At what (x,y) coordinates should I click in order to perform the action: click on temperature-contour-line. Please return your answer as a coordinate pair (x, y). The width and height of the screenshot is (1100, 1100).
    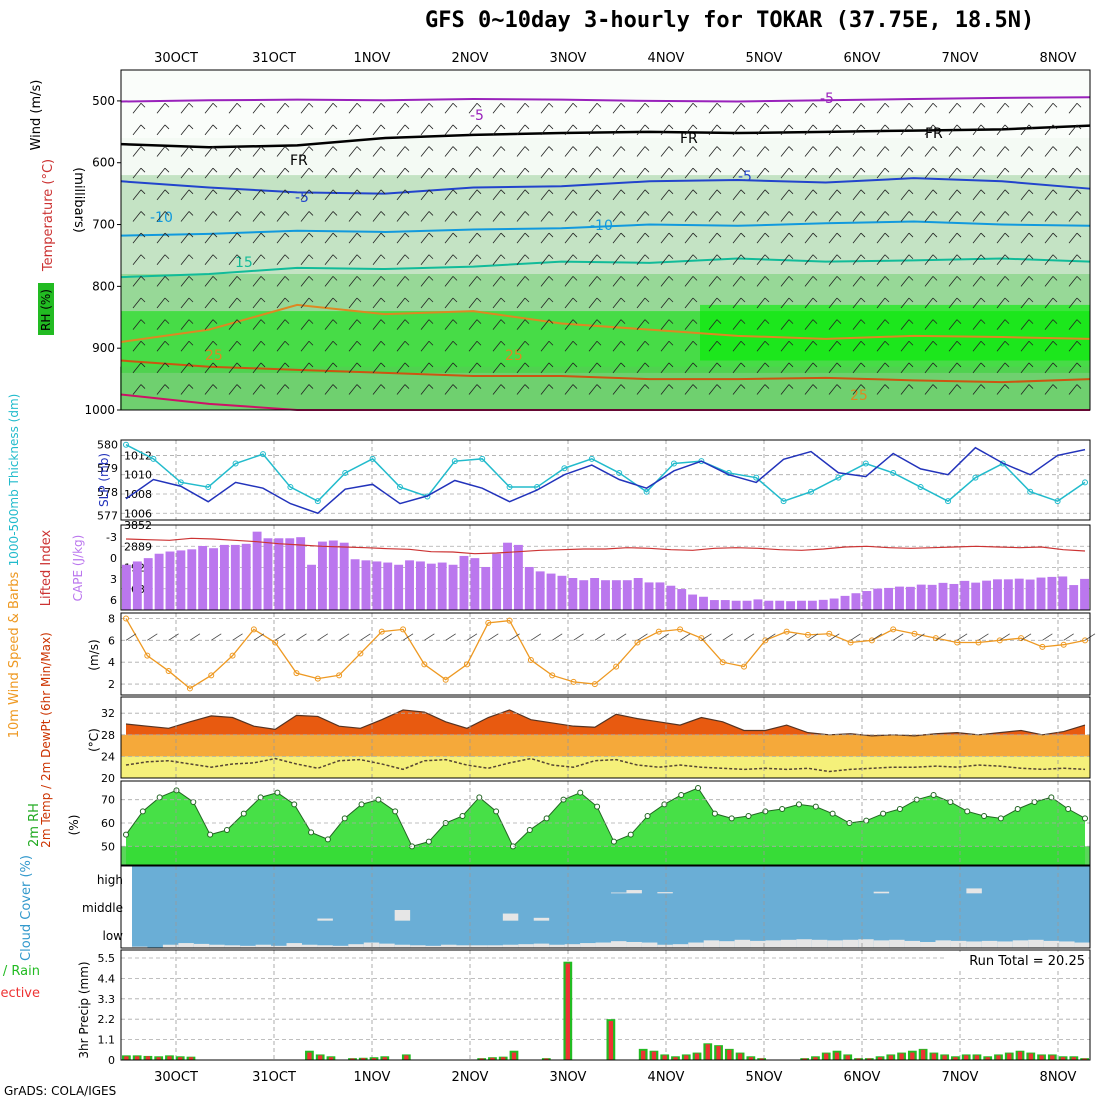
    Looking at the image, I should click on (605, 371).